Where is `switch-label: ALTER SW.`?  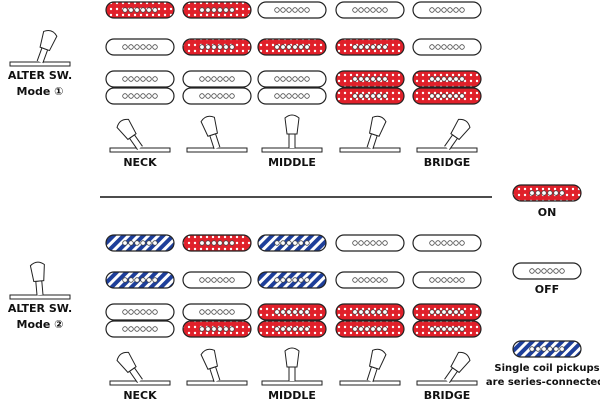 switch-label: ALTER SW. is located at coordinates (40, 308).